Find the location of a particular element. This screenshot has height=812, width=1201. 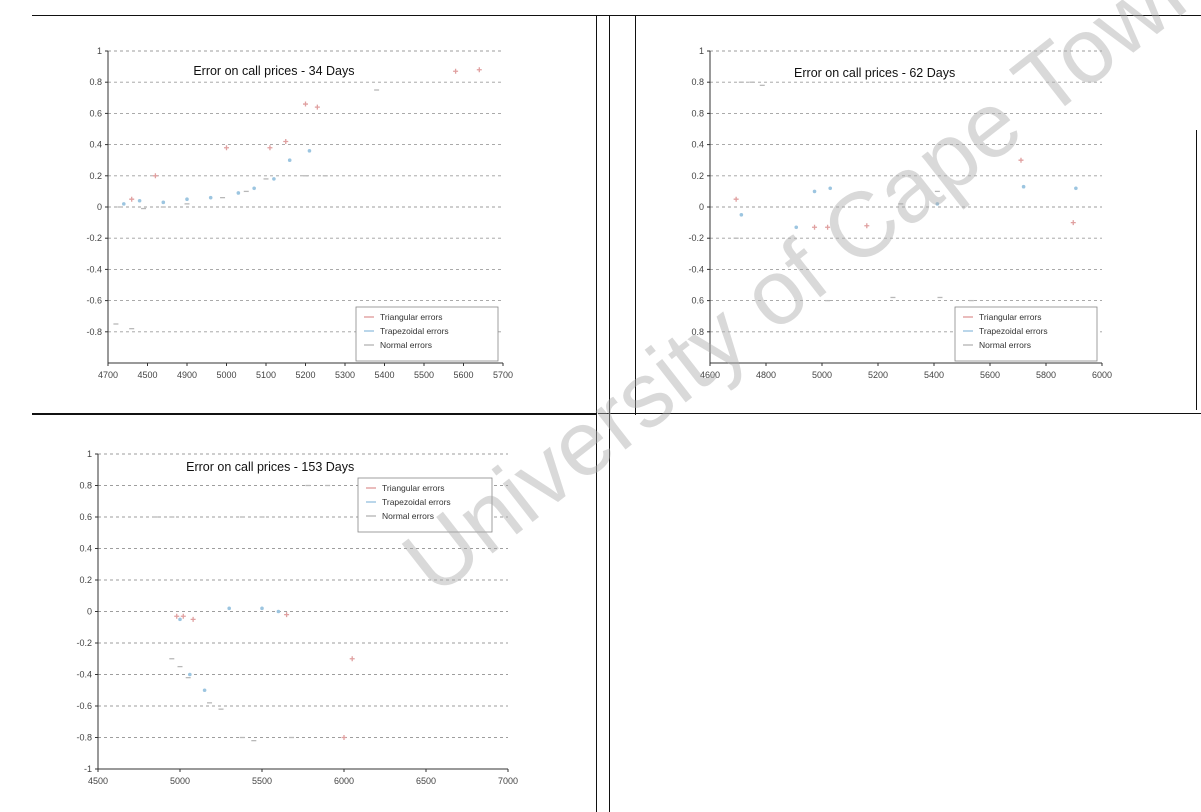

x-tick-label: 5200 is located at coordinates (878, 375).